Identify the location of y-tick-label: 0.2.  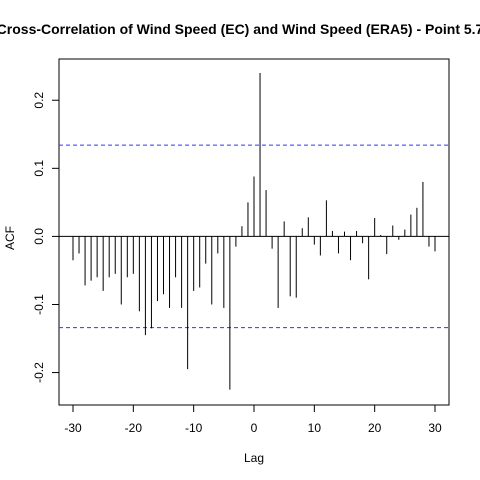
(39, 100).